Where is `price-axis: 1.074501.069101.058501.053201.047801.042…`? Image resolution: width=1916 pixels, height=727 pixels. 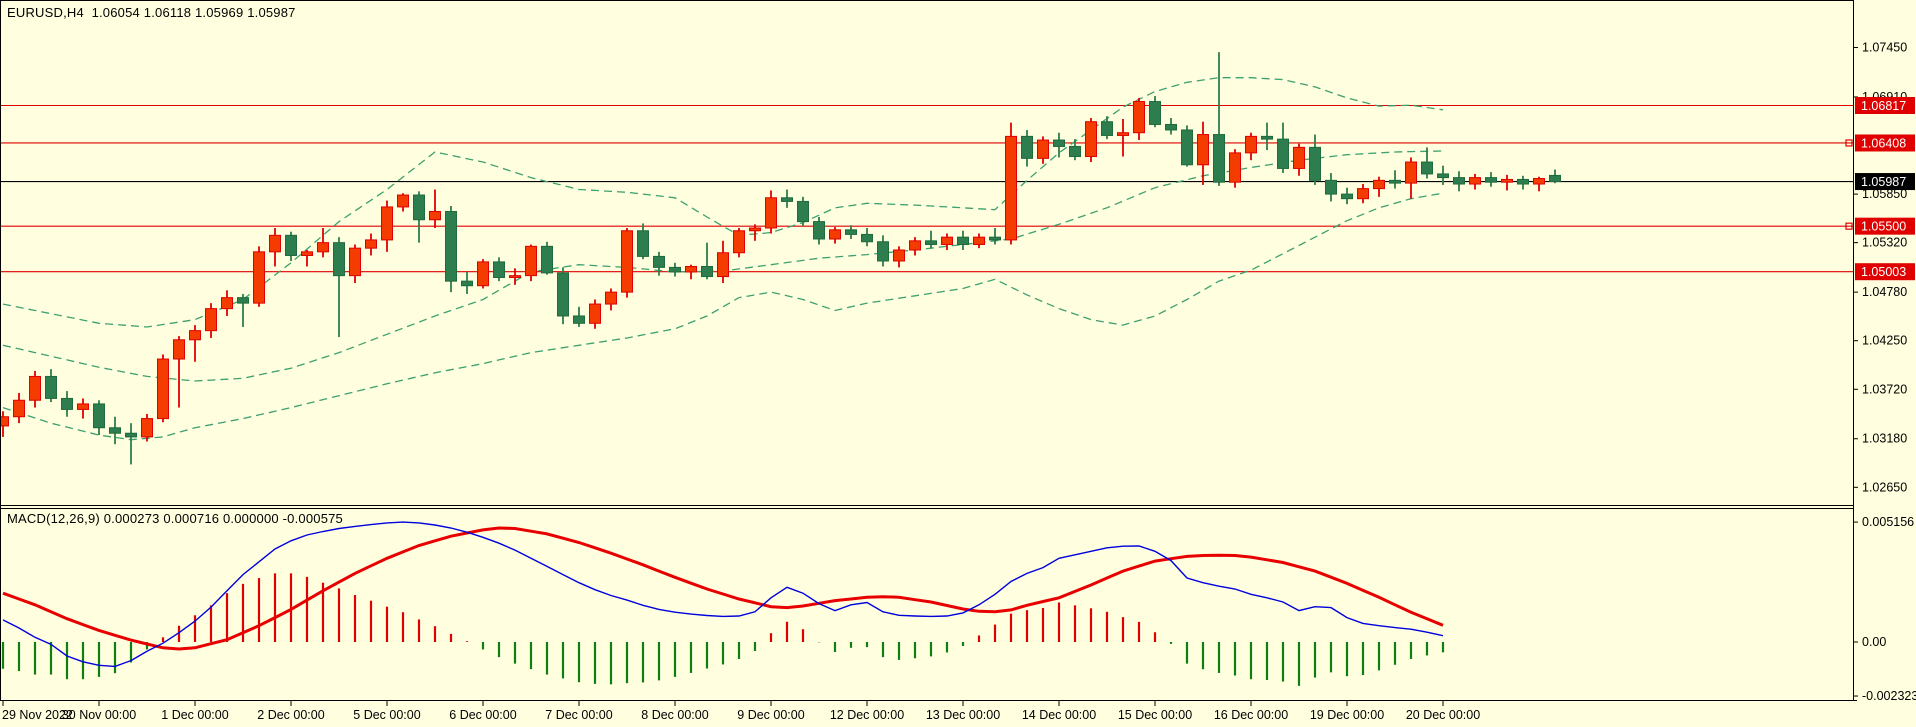
price-axis: 1.074501.069101.058501.053201.047801.042… is located at coordinates (1880, 268).